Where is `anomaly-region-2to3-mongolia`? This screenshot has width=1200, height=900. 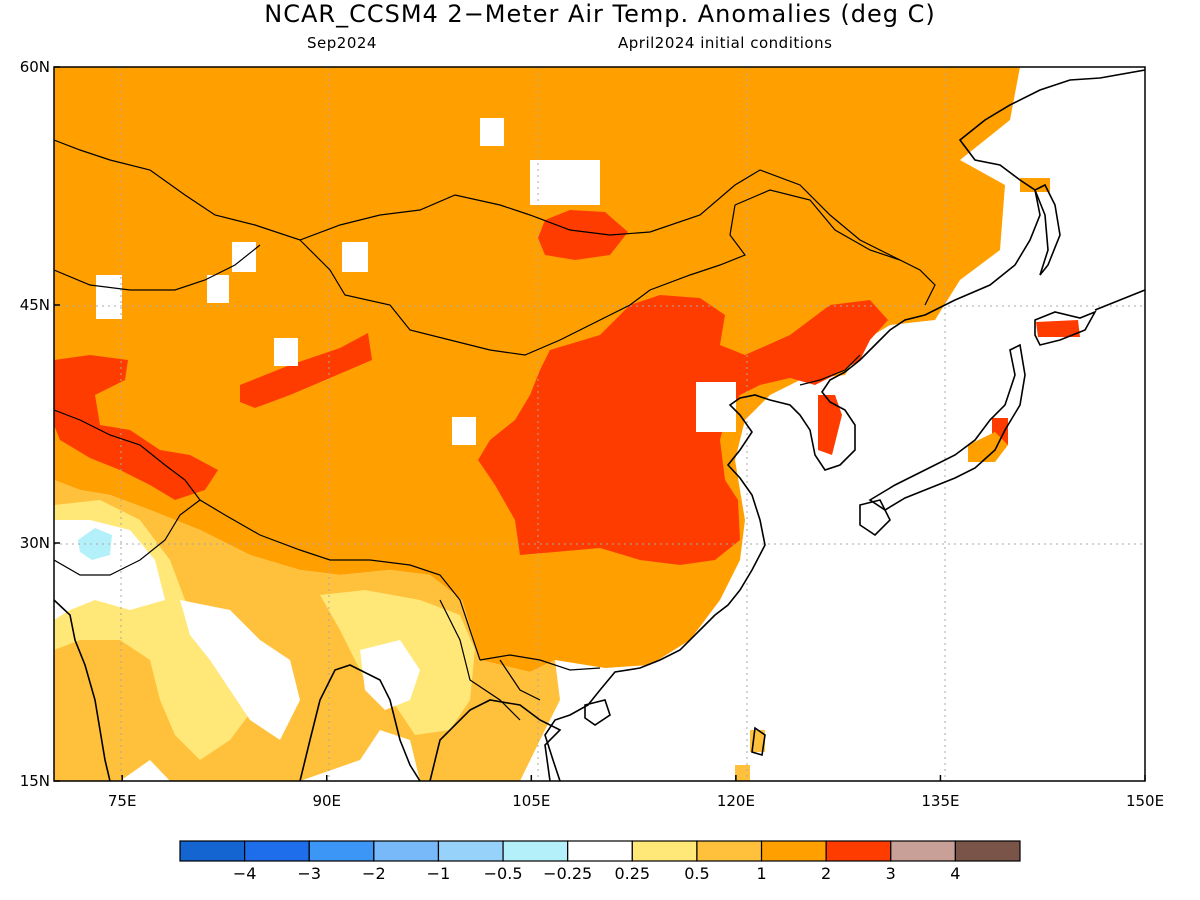
anomaly-region-2to3-mongolia is located at coordinates (583, 235).